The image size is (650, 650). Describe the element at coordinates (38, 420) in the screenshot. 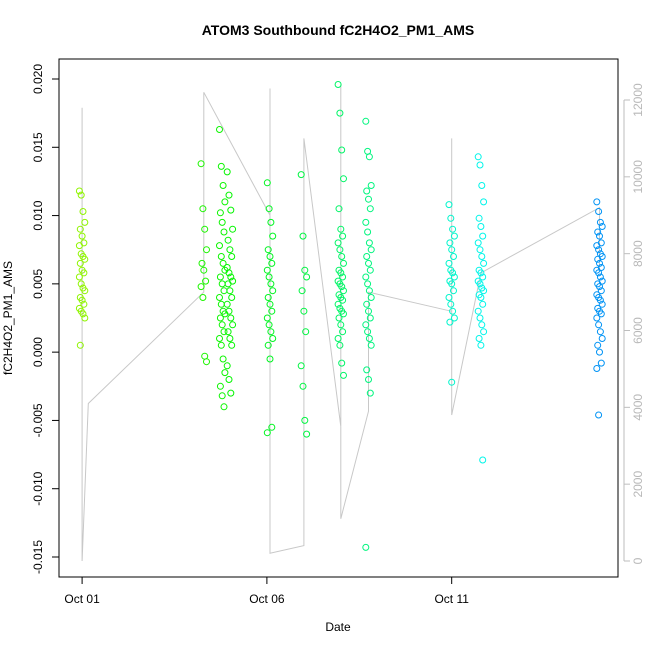

I see `y-tick-label: -0.005` at that location.